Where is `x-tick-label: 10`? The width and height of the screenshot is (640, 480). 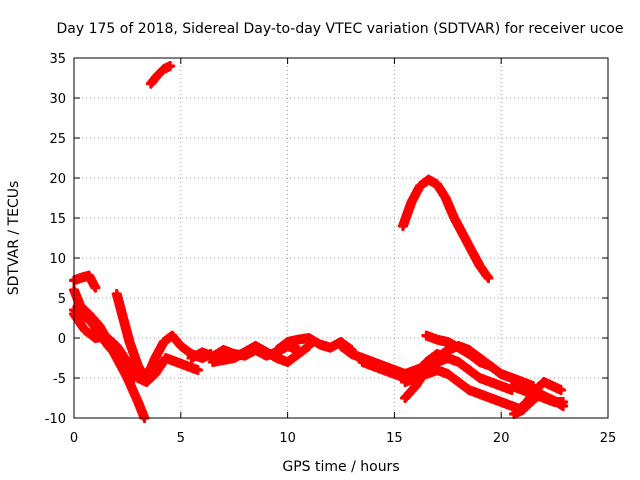
x-tick-label: 10 is located at coordinates (287, 438).